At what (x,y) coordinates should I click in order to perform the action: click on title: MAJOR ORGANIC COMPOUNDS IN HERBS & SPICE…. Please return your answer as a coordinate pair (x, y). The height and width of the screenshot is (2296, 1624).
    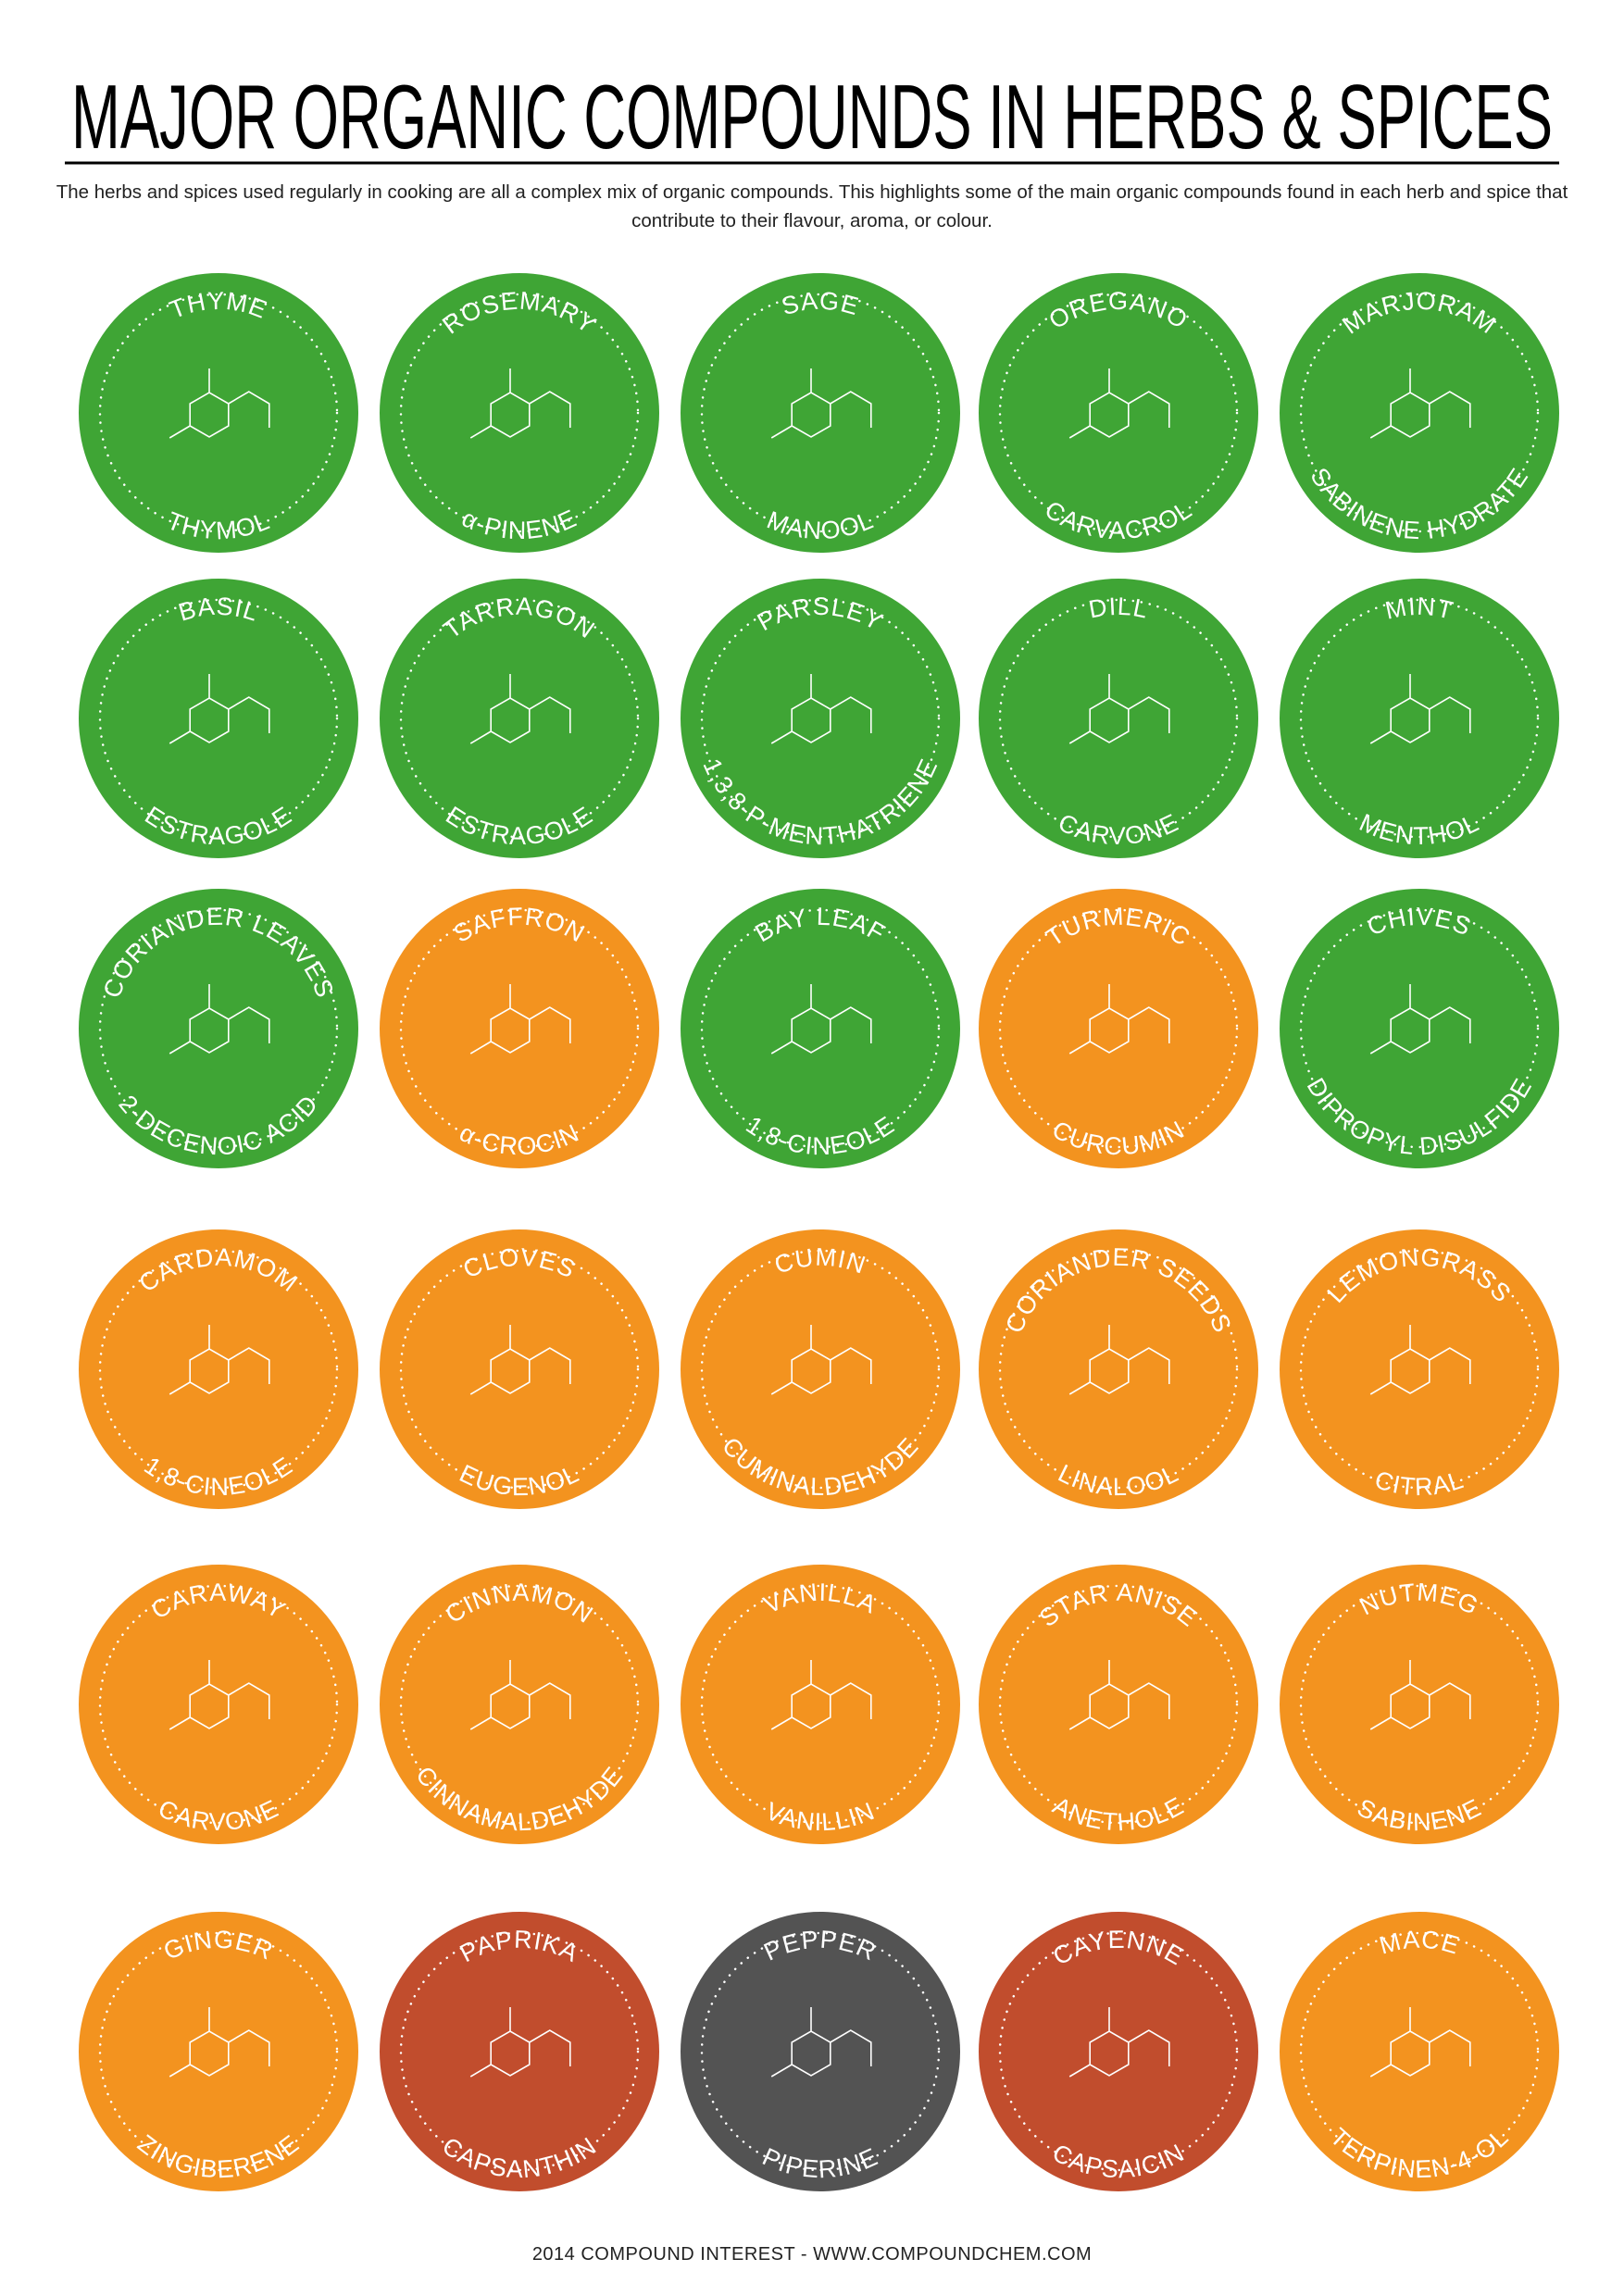
    Looking at the image, I should click on (812, 117).